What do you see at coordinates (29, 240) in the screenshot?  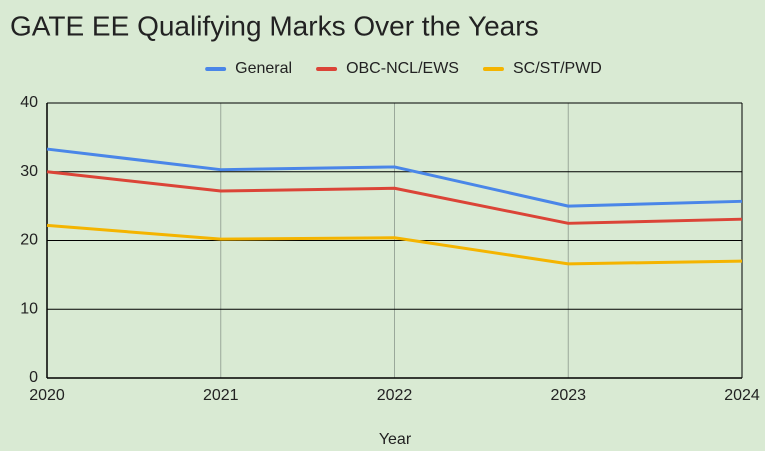 I see `y-tick-label: 20` at bounding box center [29, 240].